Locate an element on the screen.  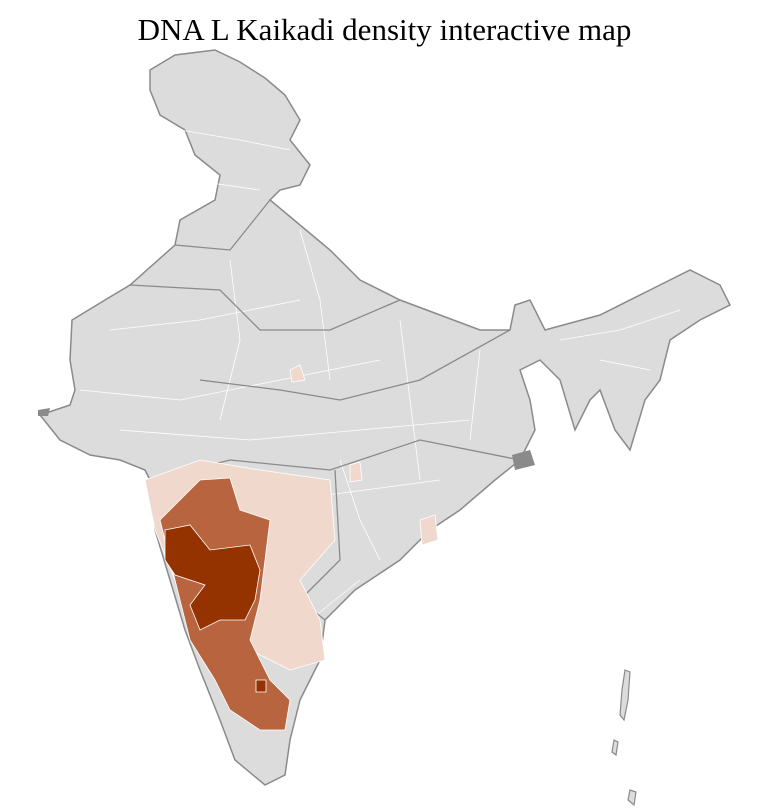
region-high-density is located at coordinates (215, 608).